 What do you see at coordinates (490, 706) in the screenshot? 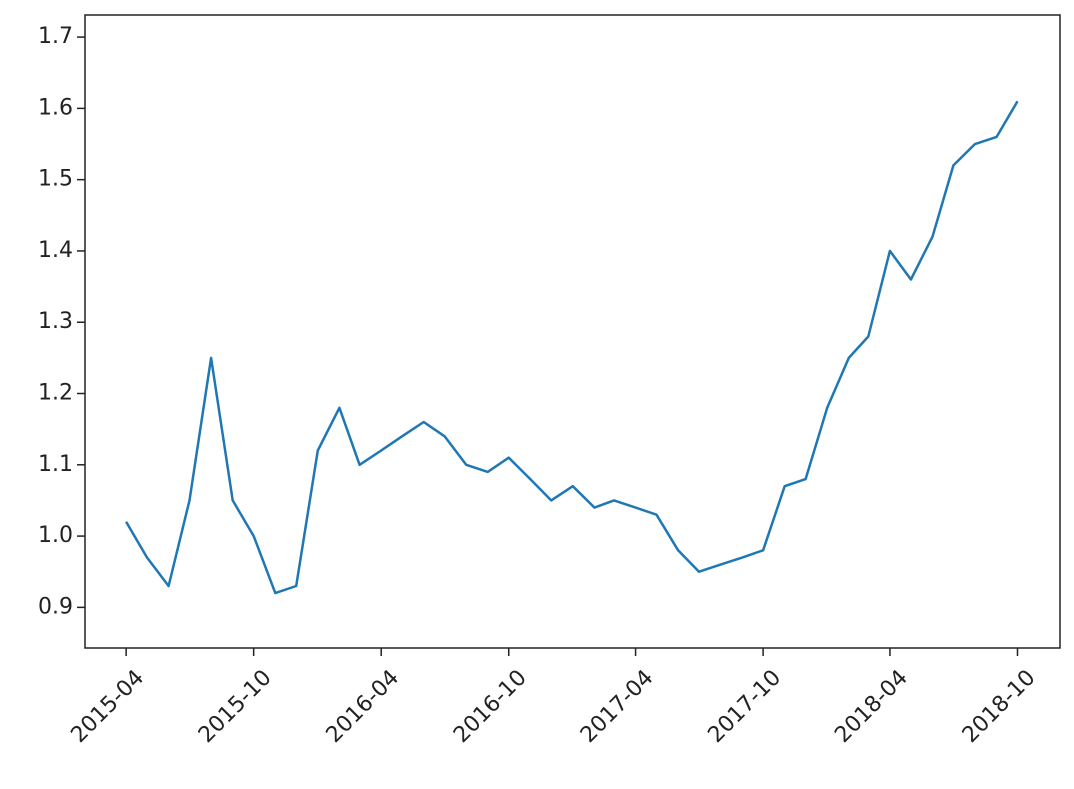
I see `x-tick-label: 2016-10` at bounding box center [490, 706].